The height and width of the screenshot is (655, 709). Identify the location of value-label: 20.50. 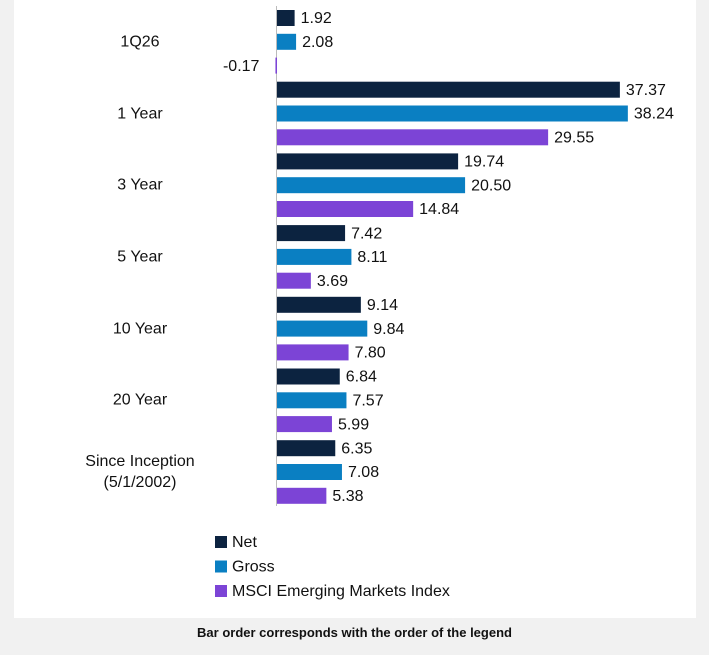
(491, 185).